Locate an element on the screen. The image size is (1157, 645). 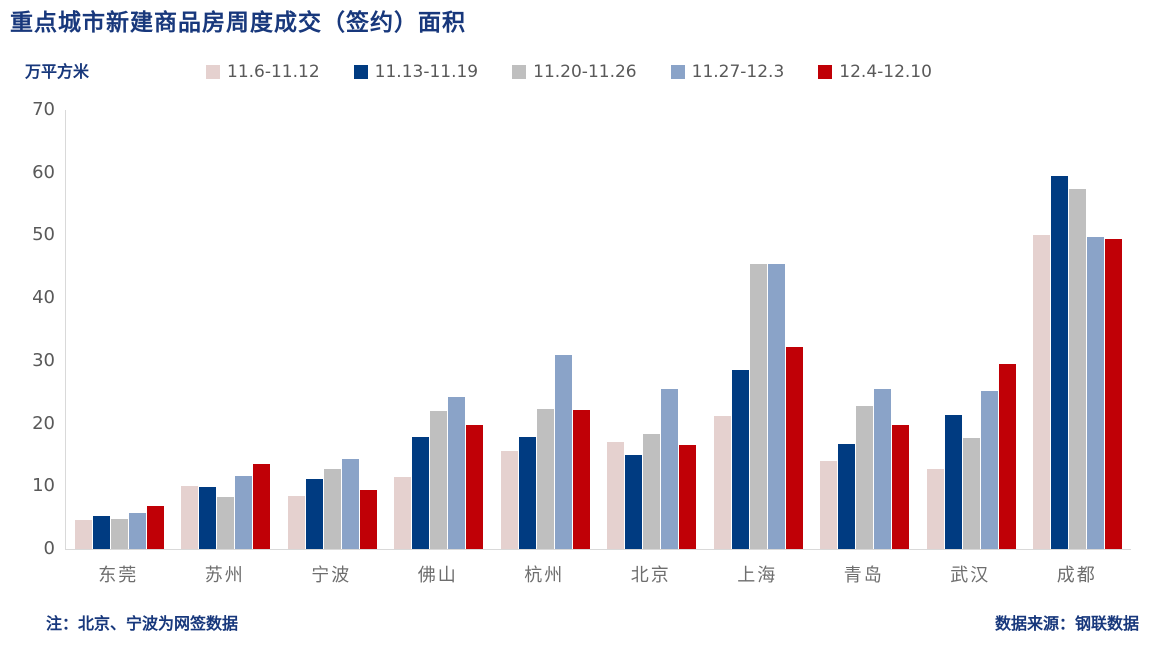
chart-title: 重点城市新建商品房周度成交（签约）面积 is located at coordinates (238, 22).